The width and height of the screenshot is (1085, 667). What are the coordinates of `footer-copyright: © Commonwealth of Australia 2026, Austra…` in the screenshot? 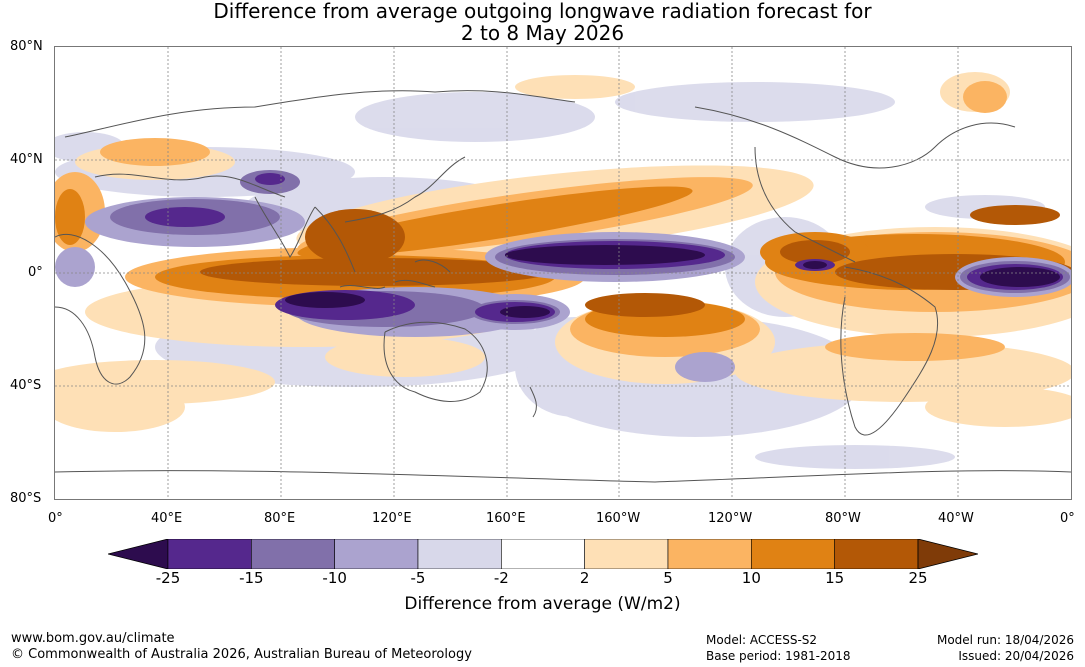 It's located at (241, 654).